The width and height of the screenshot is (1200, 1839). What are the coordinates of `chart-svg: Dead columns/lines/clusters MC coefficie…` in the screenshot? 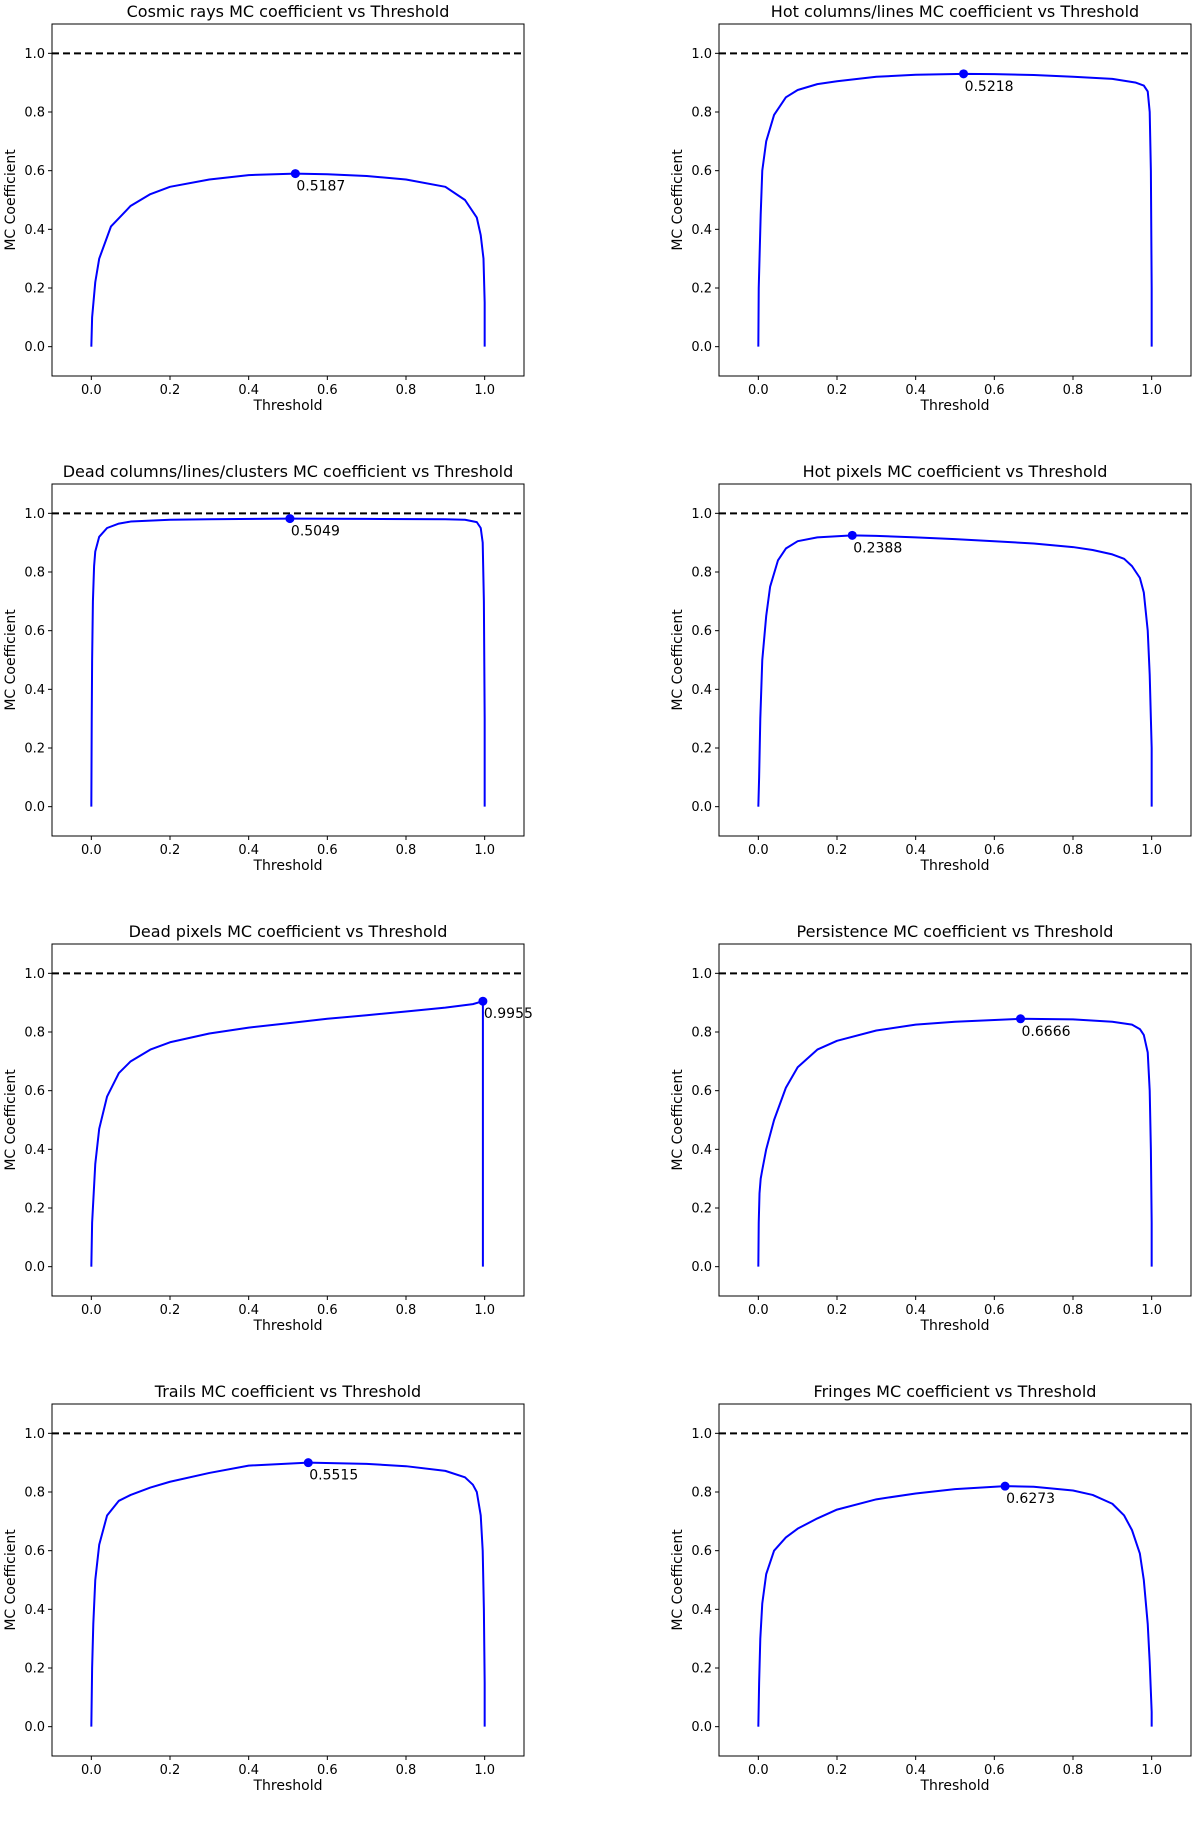 It's located at (264, 668).